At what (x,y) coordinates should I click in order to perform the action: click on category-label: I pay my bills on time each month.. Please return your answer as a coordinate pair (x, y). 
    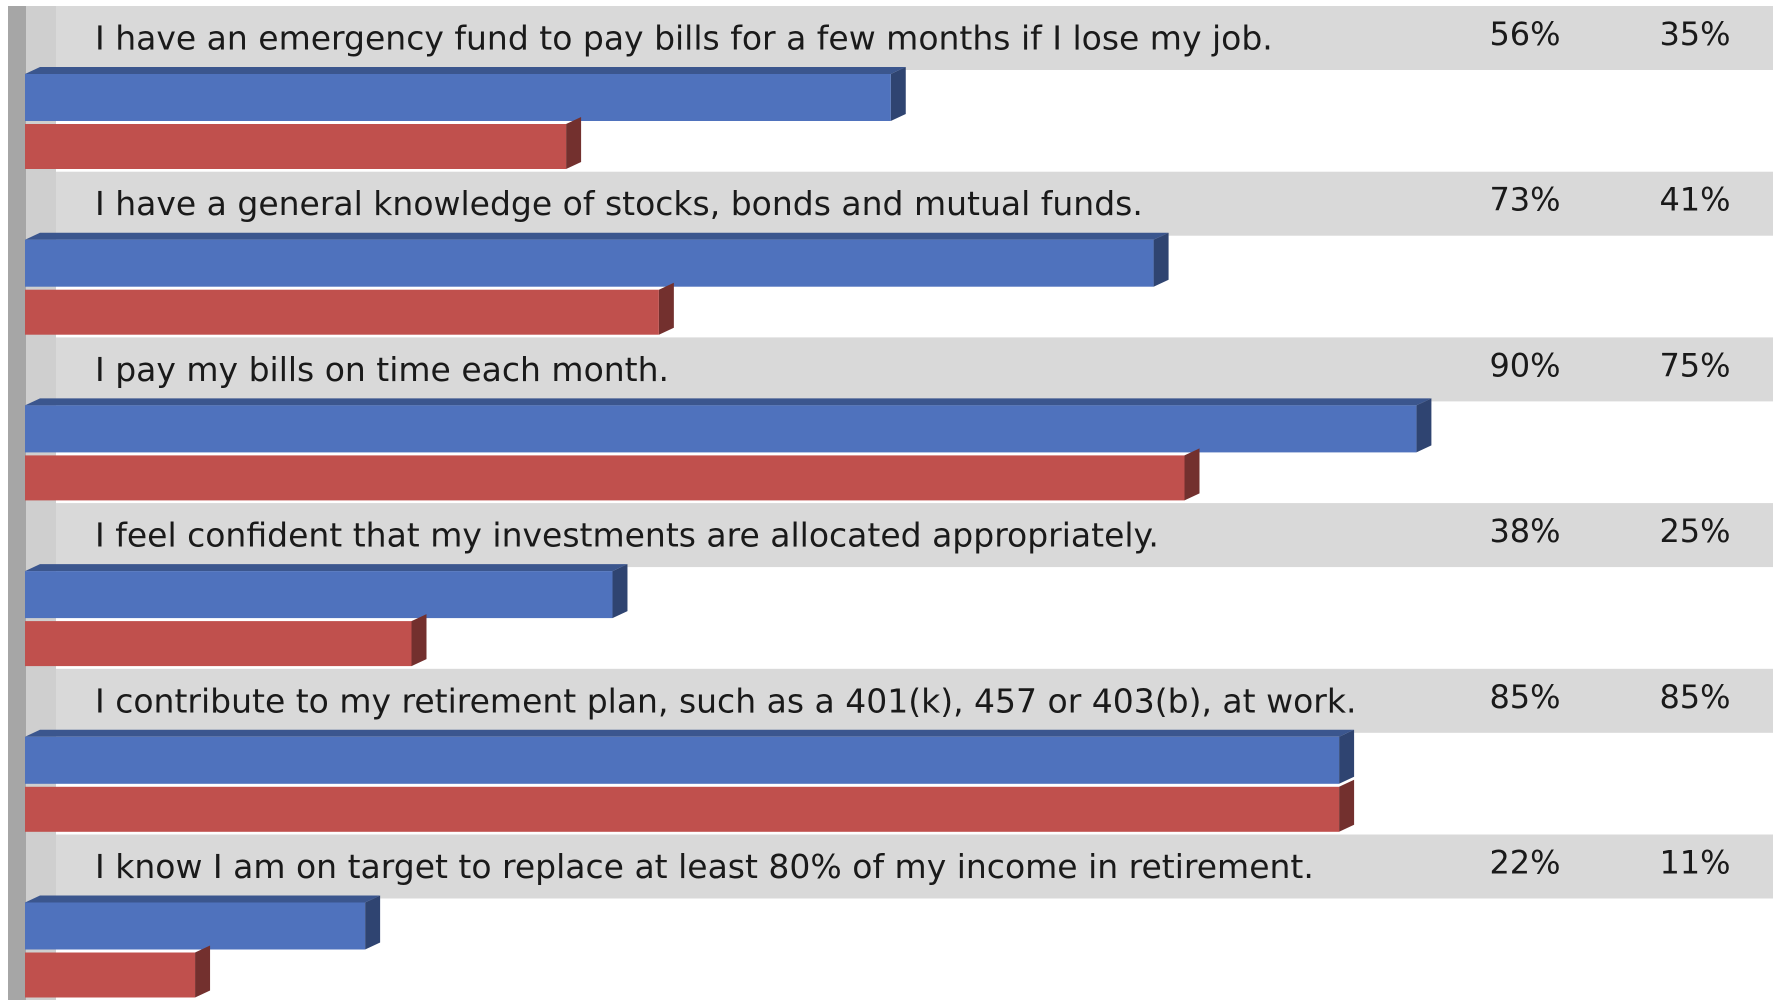
    Looking at the image, I should click on (382, 369).